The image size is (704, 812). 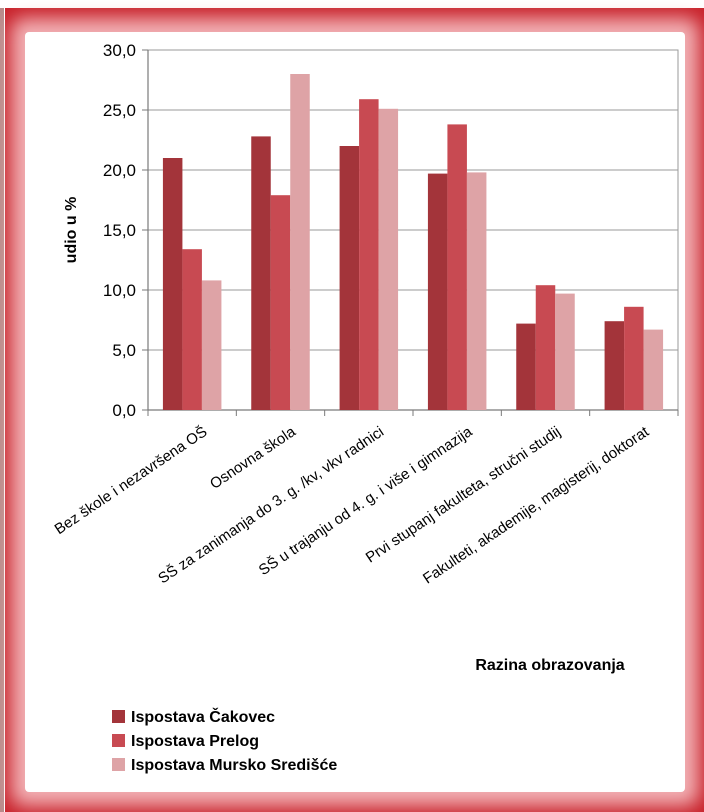 I want to click on x-category-label: Osnovna škola, so click(x=253, y=458).